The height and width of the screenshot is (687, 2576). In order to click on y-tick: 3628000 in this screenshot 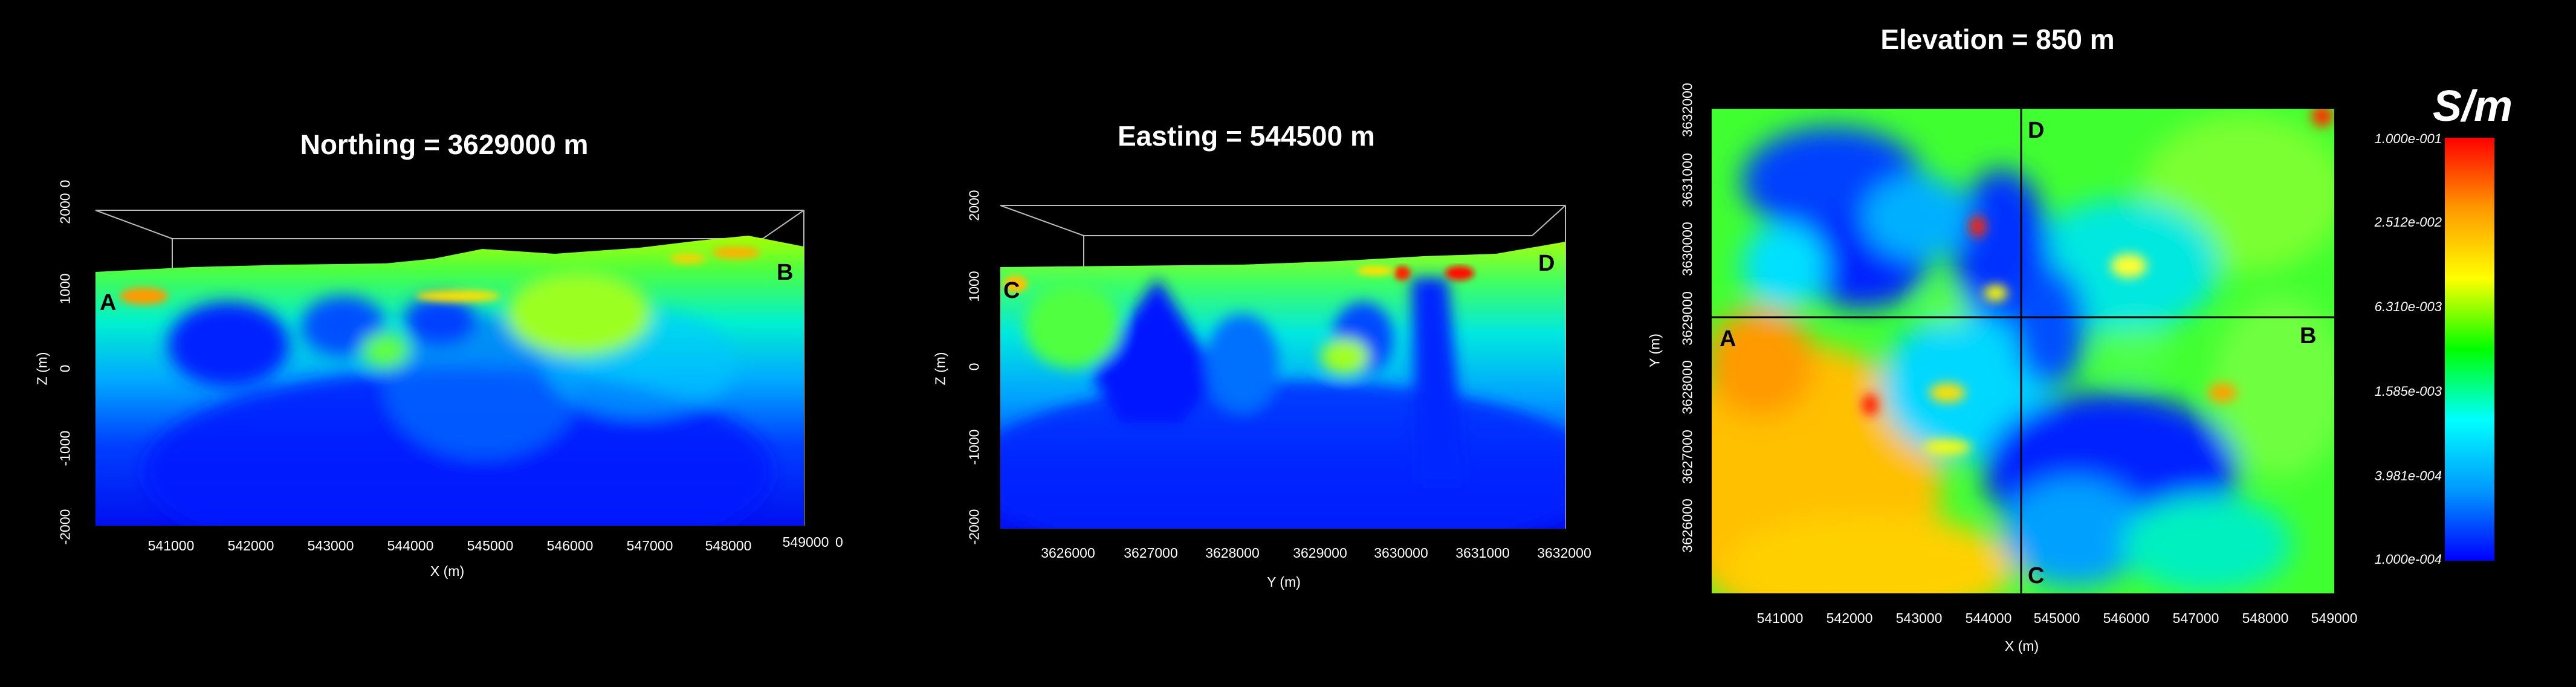, I will do `click(1687, 387)`.